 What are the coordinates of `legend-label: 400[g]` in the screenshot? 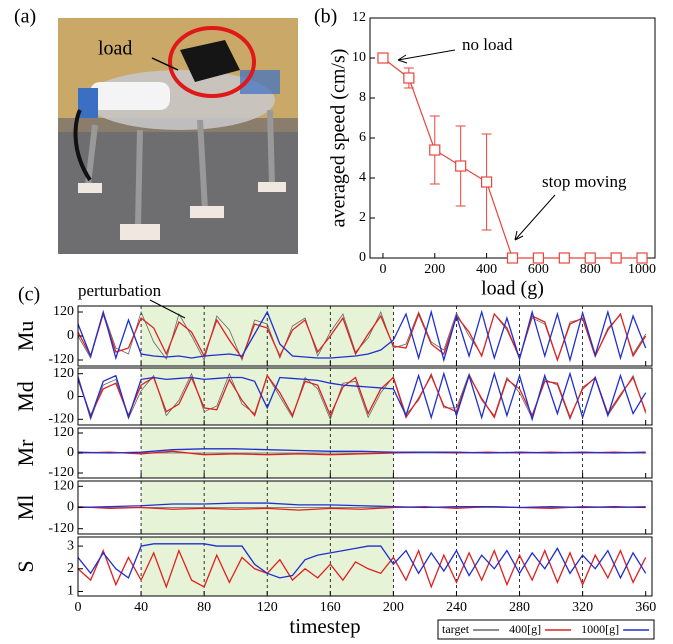 It's located at (525, 629).